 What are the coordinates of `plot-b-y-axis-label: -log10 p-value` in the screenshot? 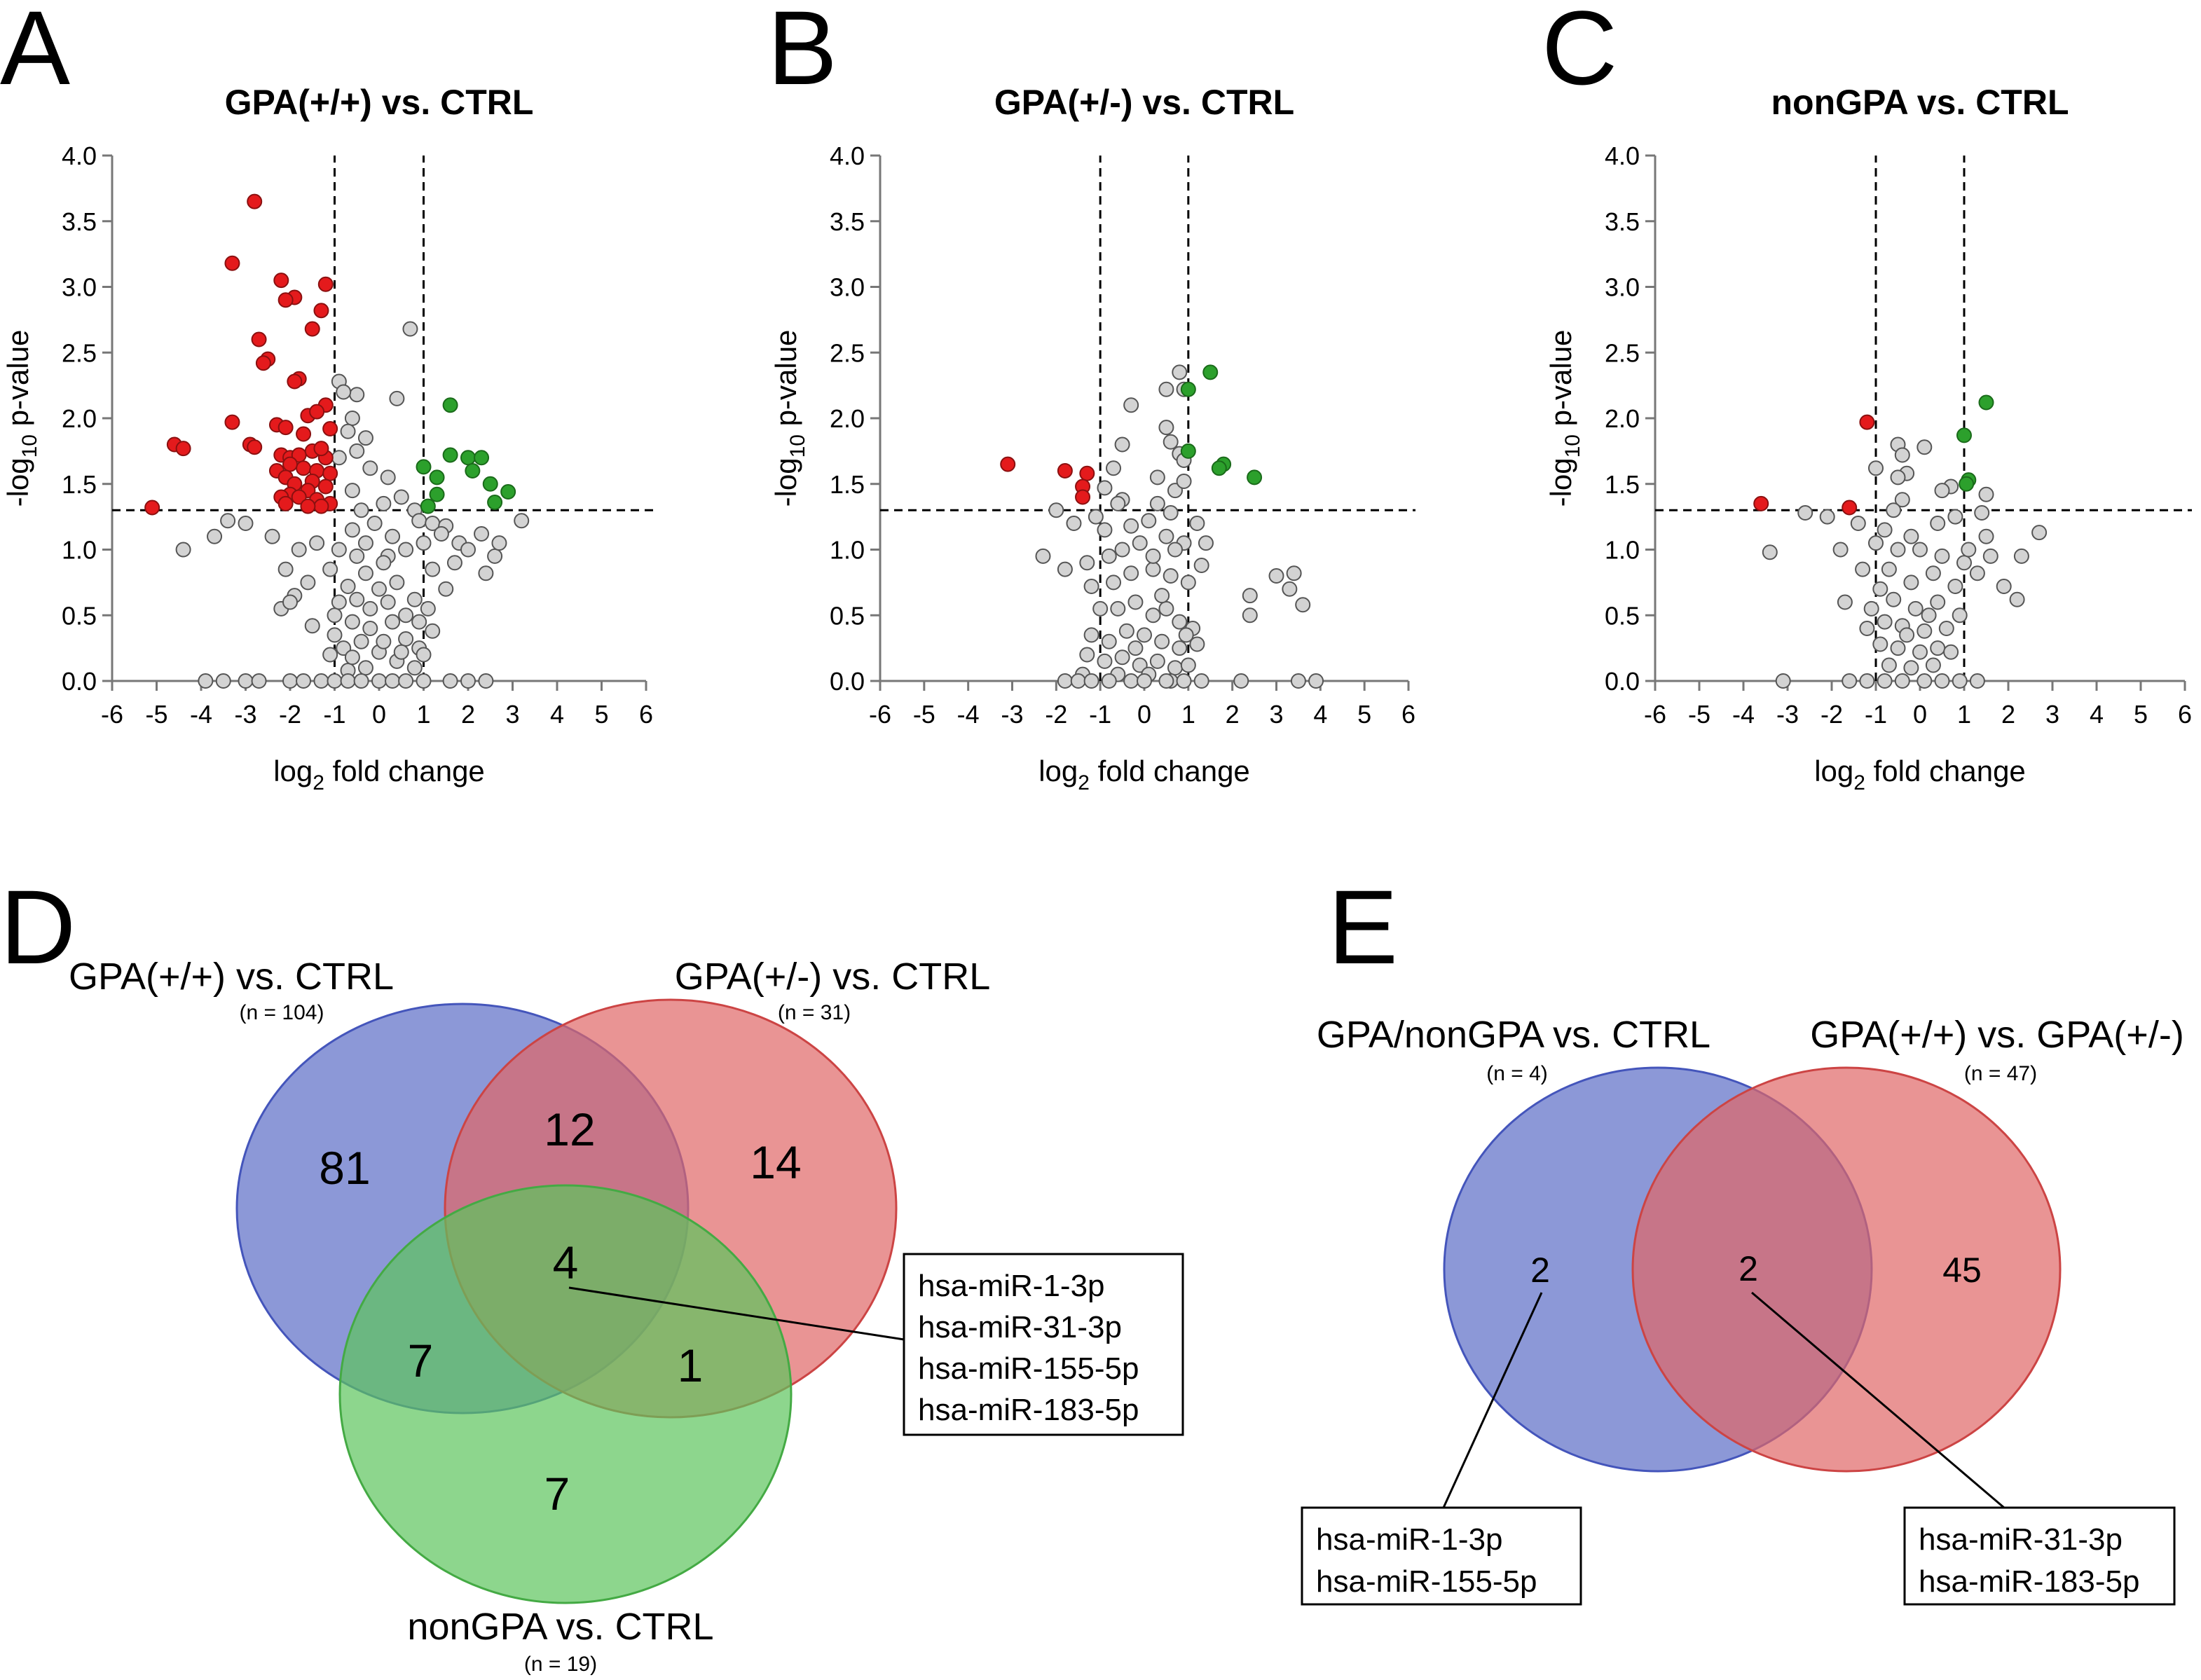 It's located at (789, 419).